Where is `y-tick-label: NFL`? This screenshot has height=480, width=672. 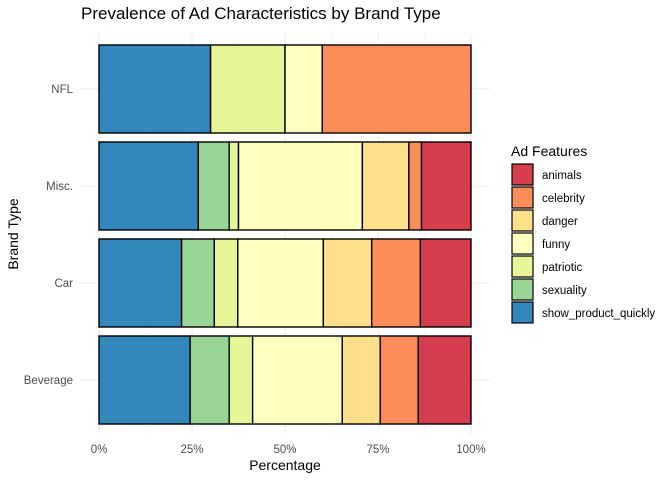 y-tick-label: NFL is located at coordinates (62, 90).